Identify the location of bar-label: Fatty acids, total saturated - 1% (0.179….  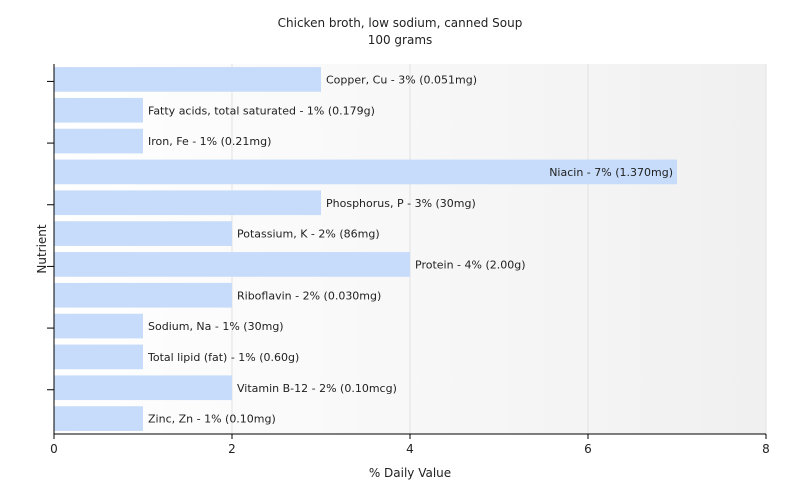
(261, 110).